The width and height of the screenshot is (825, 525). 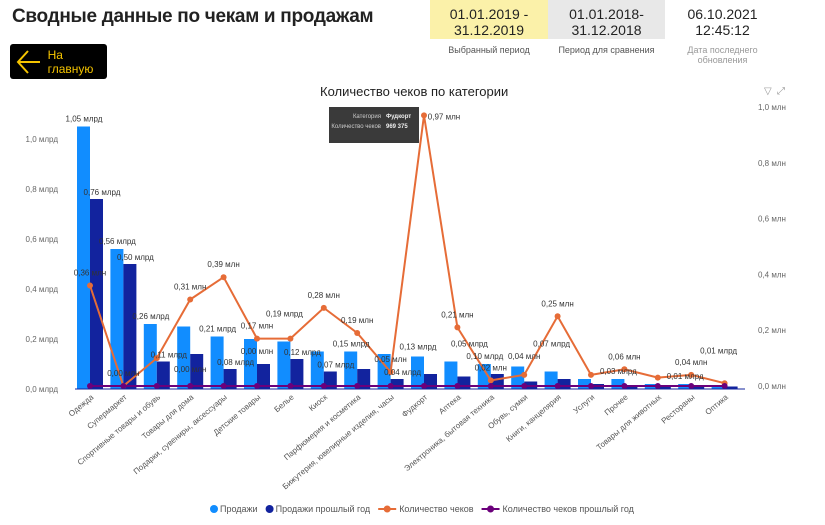 What do you see at coordinates (366, 117) in the screenshot?
I see `tooltip-category-label: Категория` at bounding box center [366, 117].